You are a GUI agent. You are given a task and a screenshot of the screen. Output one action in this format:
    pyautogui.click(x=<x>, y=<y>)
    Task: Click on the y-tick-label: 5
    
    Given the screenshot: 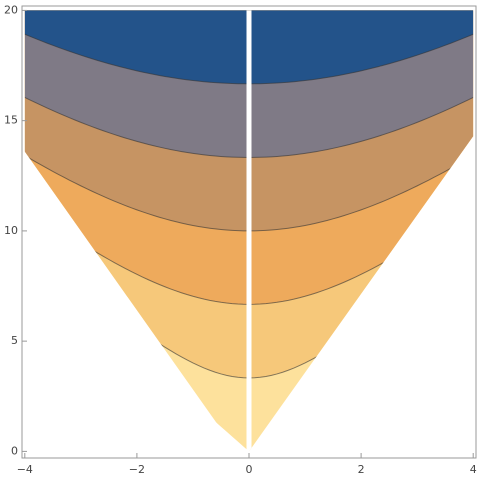 What is the action you would take?
    pyautogui.click(x=14, y=340)
    